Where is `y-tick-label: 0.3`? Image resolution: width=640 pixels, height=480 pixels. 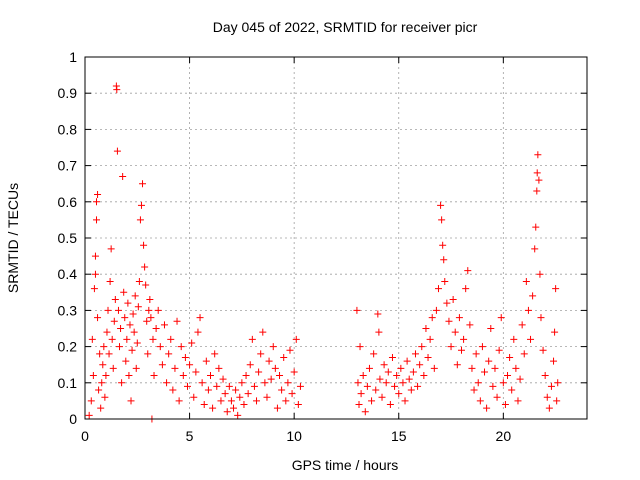 y-tick-label: 0.3 is located at coordinates (68, 310).